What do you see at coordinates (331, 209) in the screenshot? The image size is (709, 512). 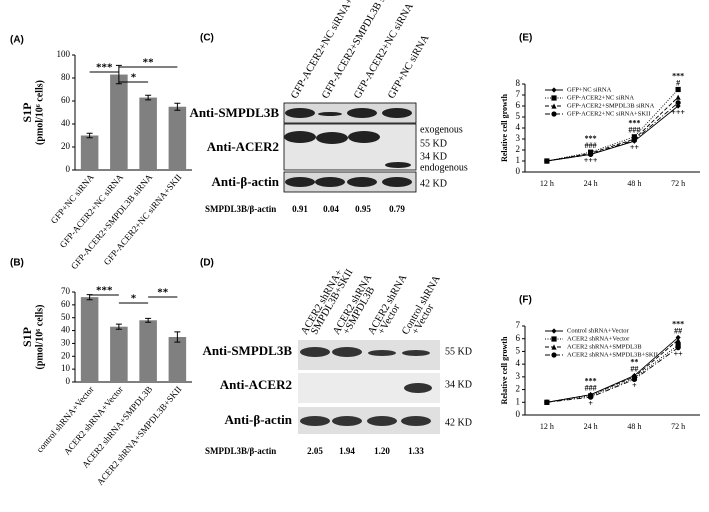 I see `ratio-value: 0.04` at bounding box center [331, 209].